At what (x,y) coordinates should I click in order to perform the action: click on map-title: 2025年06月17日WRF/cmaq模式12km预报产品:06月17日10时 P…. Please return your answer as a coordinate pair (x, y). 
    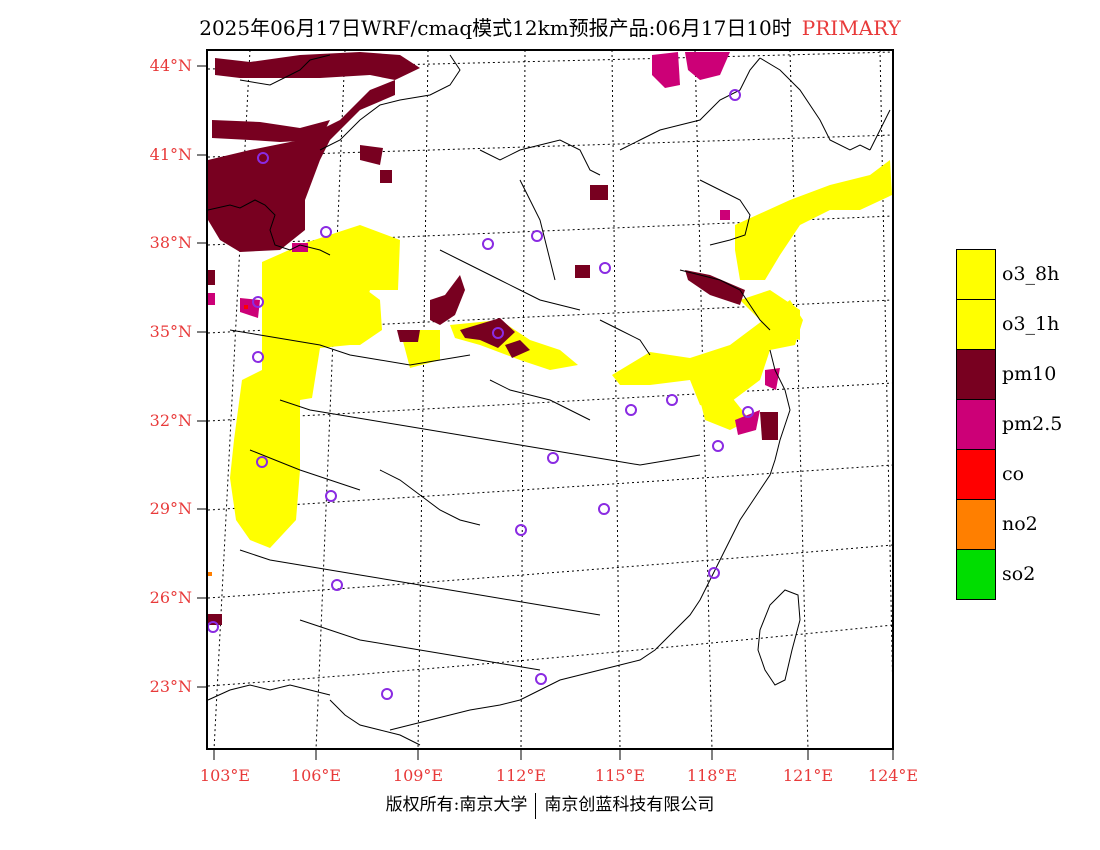
    Looking at the image, I should click on (550, 26).